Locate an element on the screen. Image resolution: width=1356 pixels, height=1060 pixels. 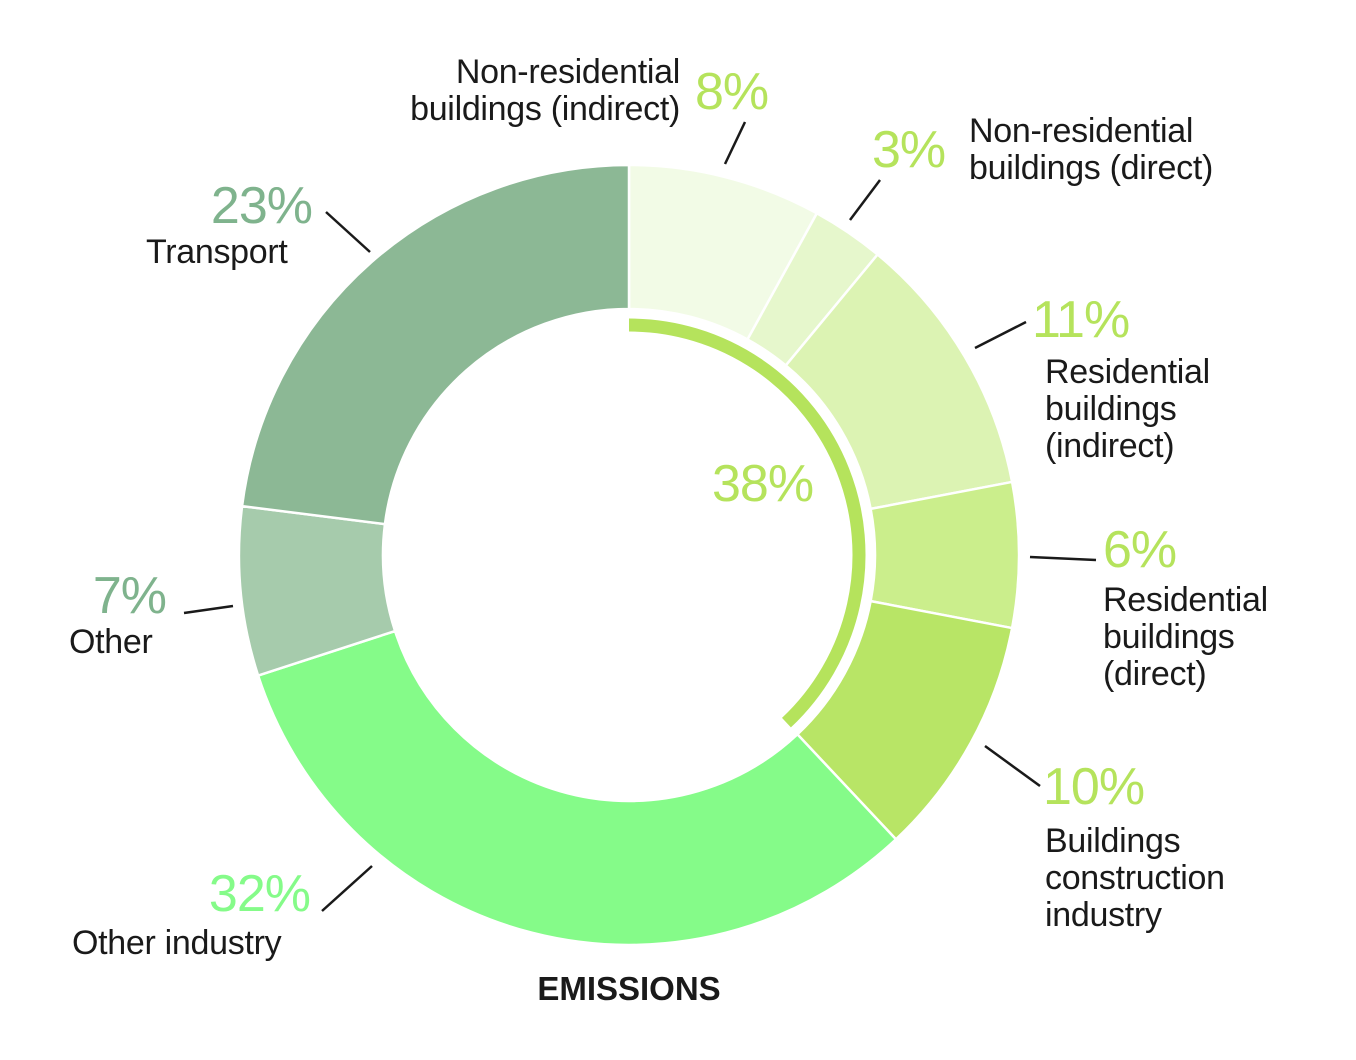
leader-line-nonres-indirect is located at coordinates (735, 143).